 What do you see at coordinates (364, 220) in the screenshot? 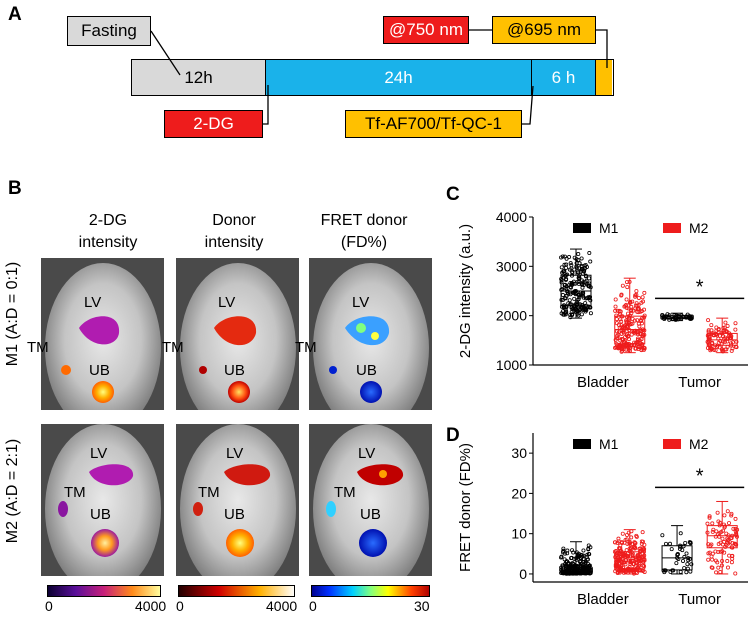
I see `col-header-fret-line1: FRET donor` at bounding box center [364, 220].